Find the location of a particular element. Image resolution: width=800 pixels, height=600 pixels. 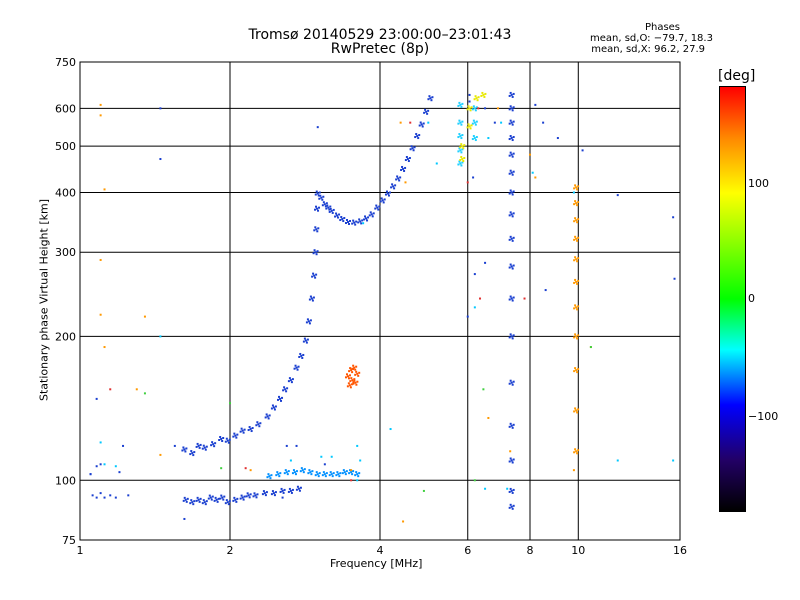

phases-heading: Phases is located at coordinates (662, 27).